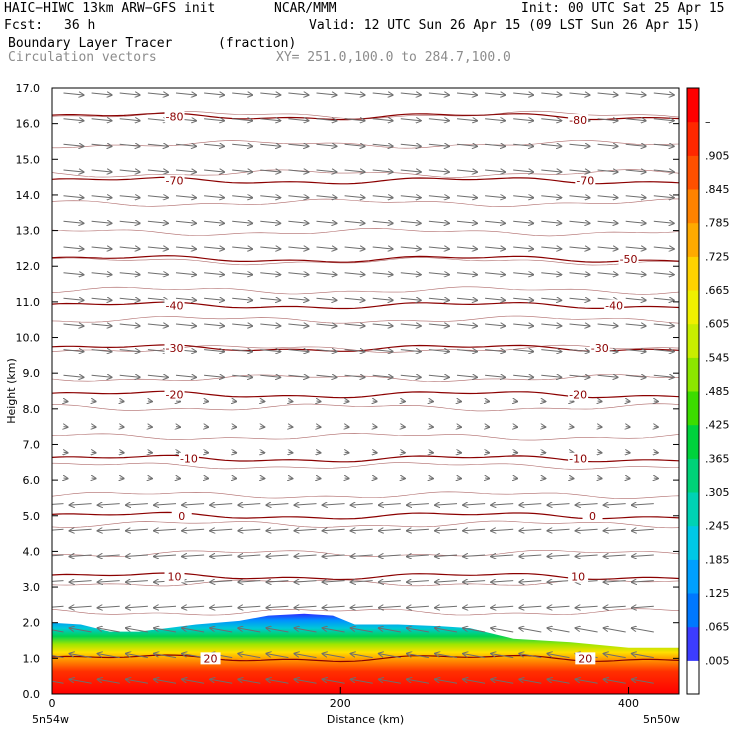  I want to click on colorbar-label: .005, so click(717, 660).